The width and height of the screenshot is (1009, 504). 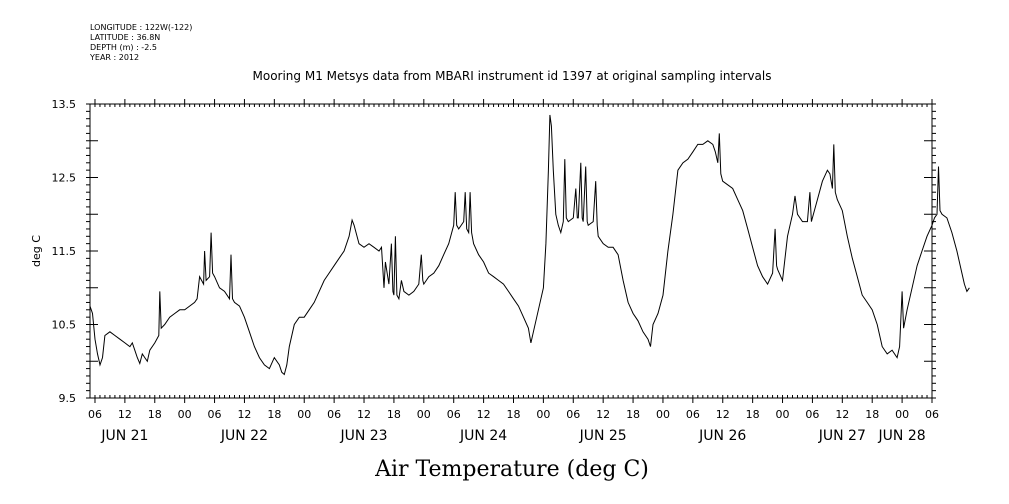 What do you see at coordinates (603, 436) in the screenshot?
I see `x-date-label: JUN 25` at bounding box center [603, 436].